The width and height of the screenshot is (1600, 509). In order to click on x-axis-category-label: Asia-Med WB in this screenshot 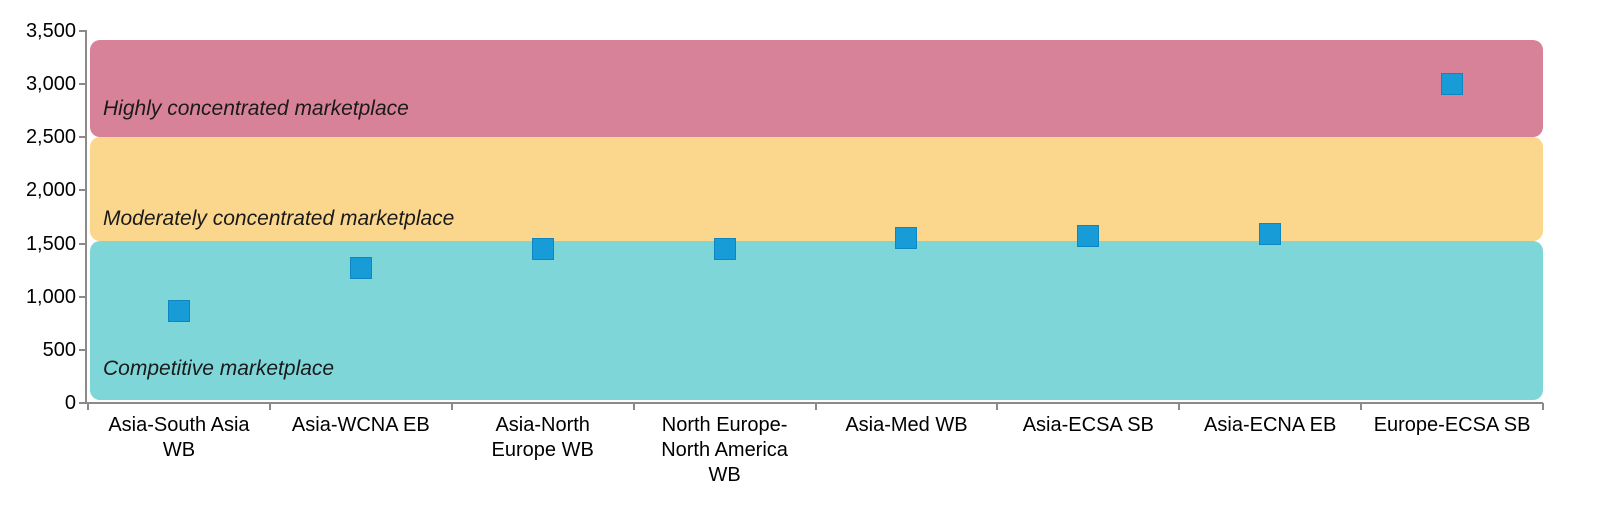, I will do `click(906, 425)`.